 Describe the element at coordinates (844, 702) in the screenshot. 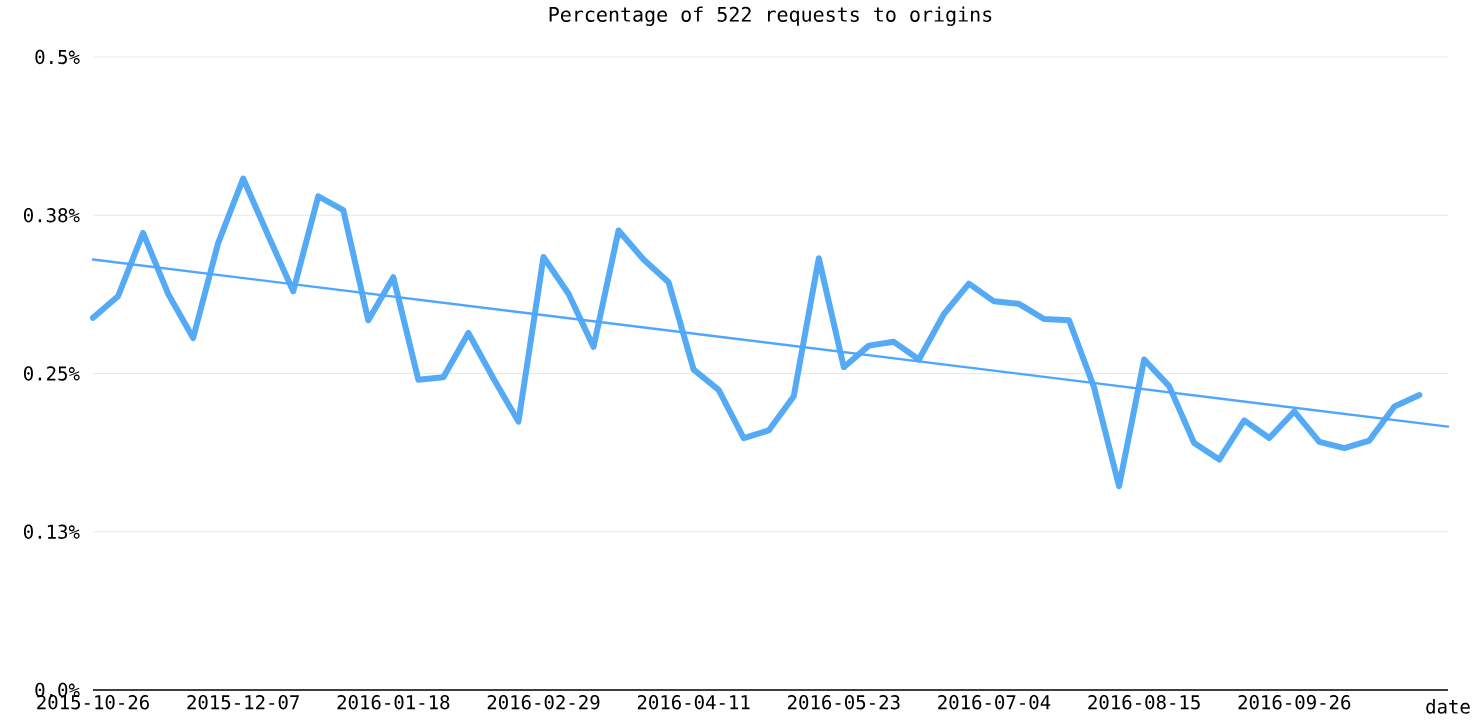

I see `x-tick-label: 2016-05-23` at that location.